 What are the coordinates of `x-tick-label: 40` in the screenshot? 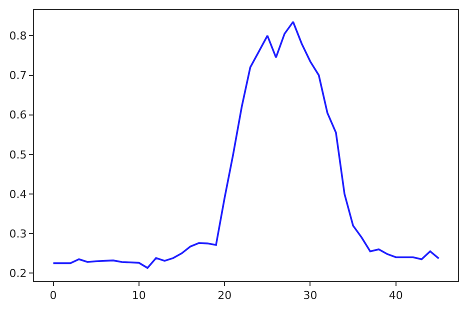 It's located at (395, 295).